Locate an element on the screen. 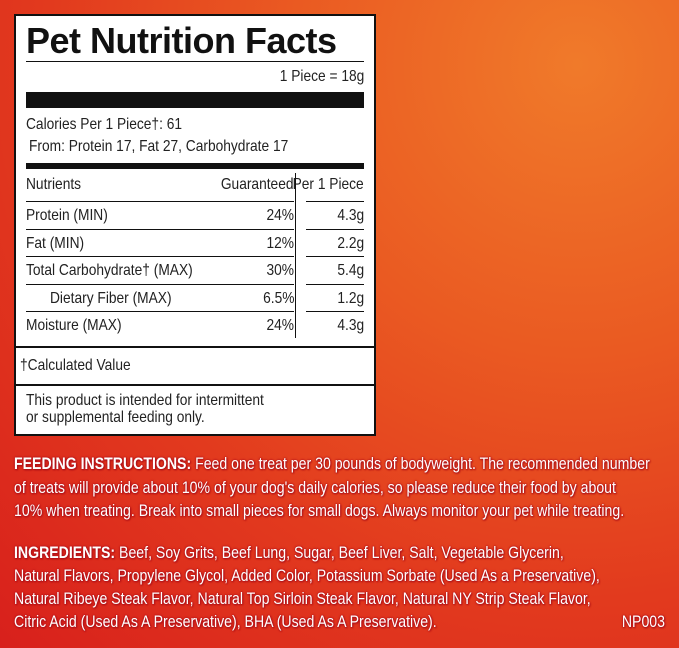 The height and width of the screenshot is (648, 679). guaranteed-value: 6.5% is located at coordinates (278, 298).